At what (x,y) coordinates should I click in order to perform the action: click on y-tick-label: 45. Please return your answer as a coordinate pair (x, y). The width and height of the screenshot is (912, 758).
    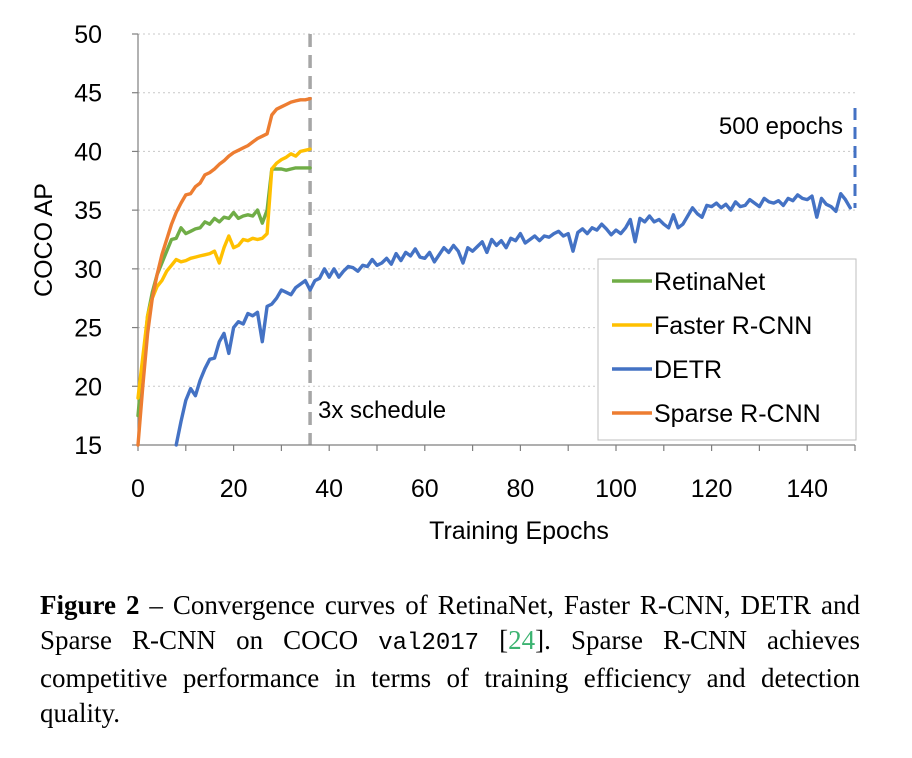
    Looking at the image, I should click on (88, 94).